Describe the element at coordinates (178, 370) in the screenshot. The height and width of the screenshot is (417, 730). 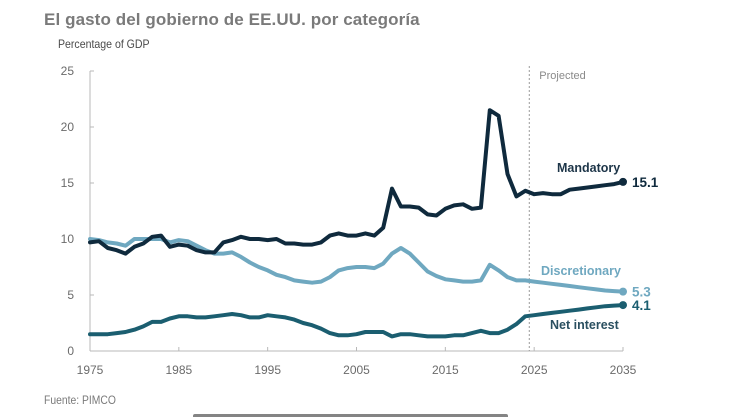
I see `x-tick-label: 1985` at that location.